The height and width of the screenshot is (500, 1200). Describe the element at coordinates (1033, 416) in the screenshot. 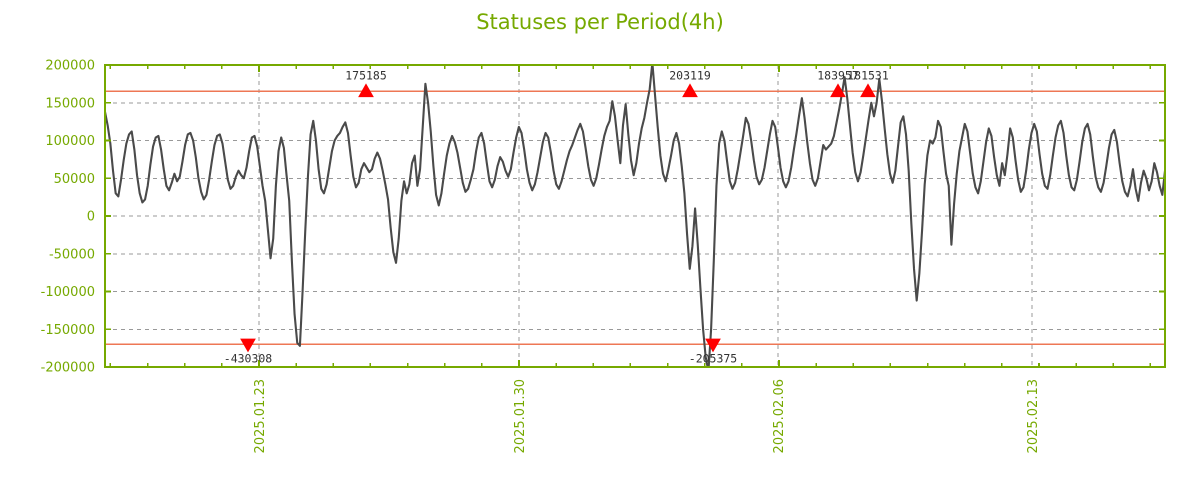

I see `x-axis-tick-label: 2025.02.13` at that location.